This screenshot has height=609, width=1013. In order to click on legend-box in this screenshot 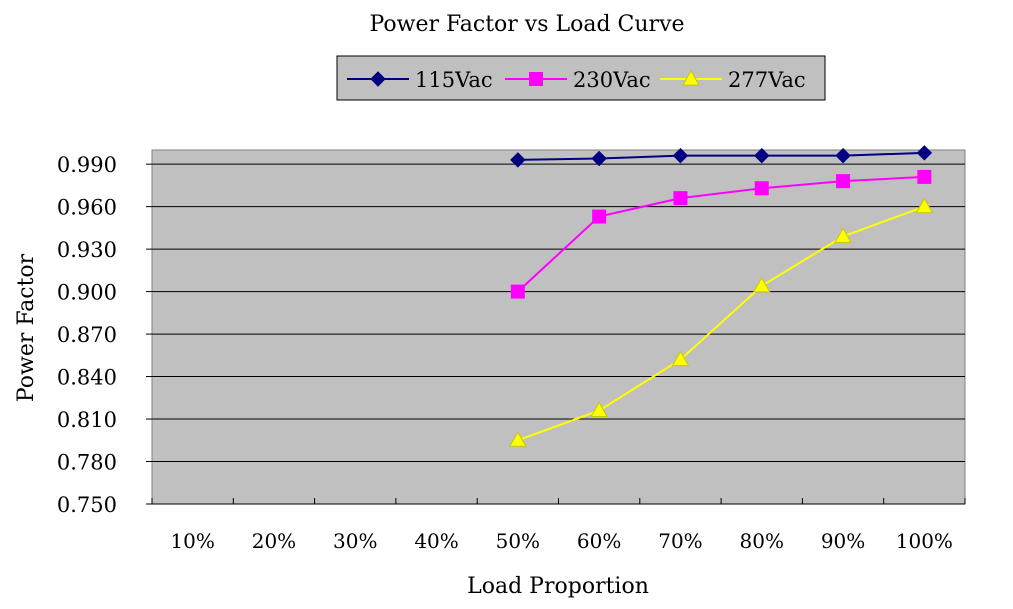, I will do `click(581, 78)`.